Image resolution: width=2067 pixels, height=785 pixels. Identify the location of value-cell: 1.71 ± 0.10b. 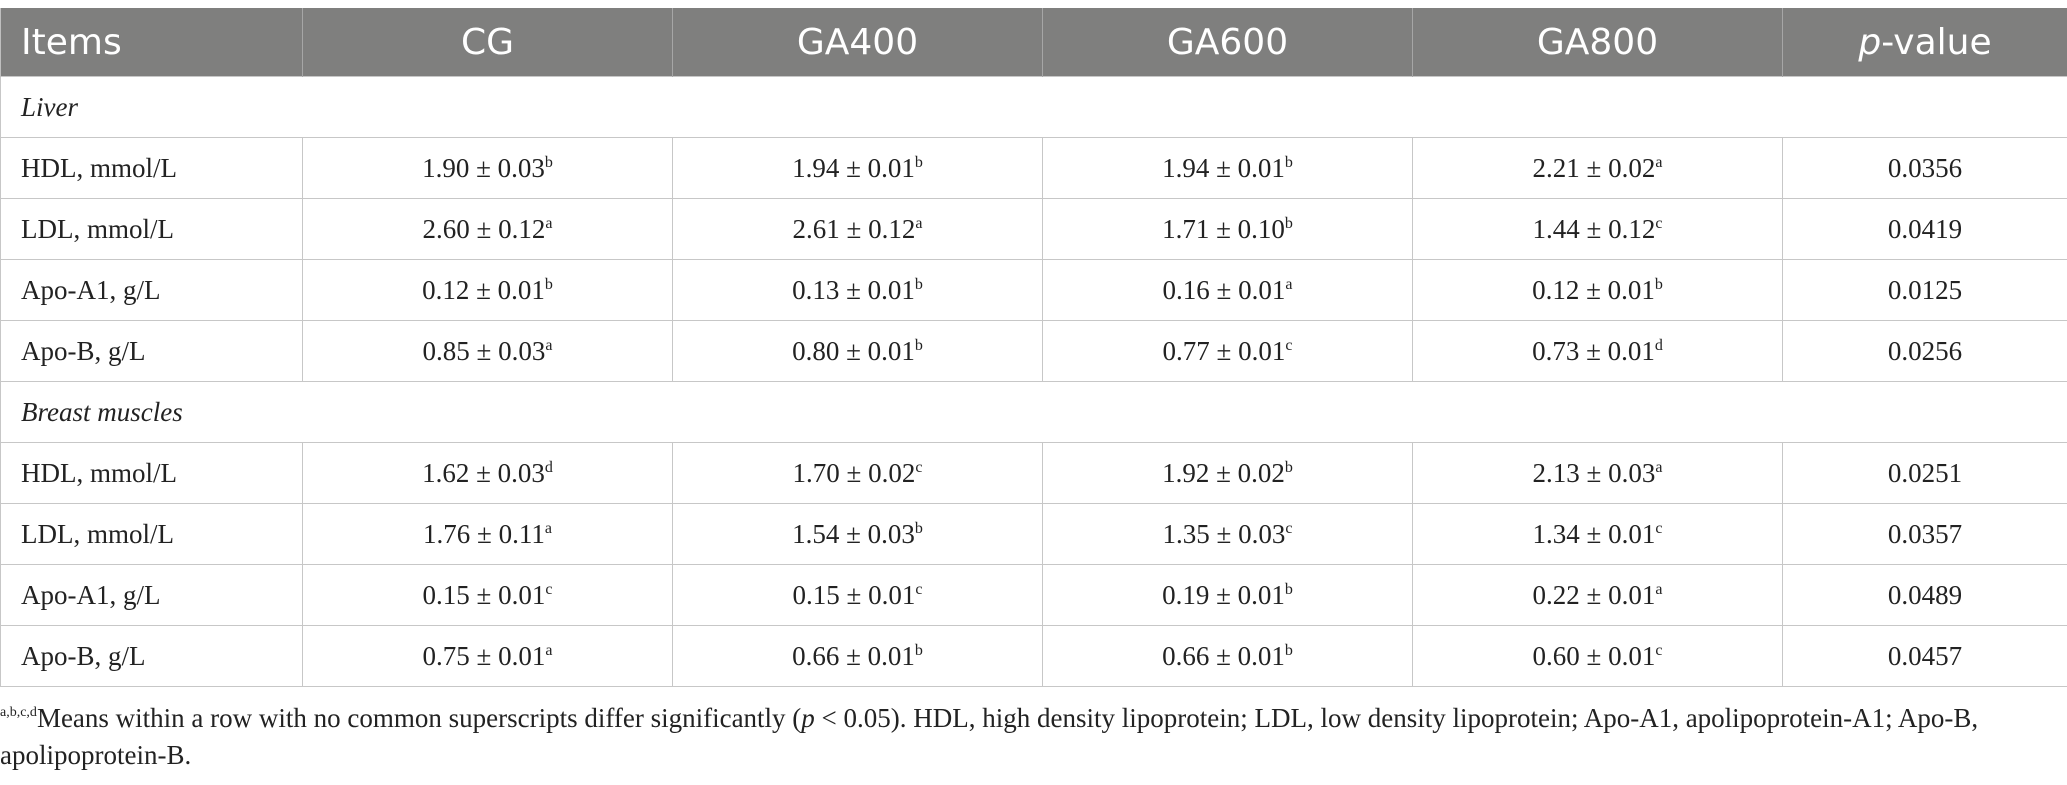
(1227, 229).